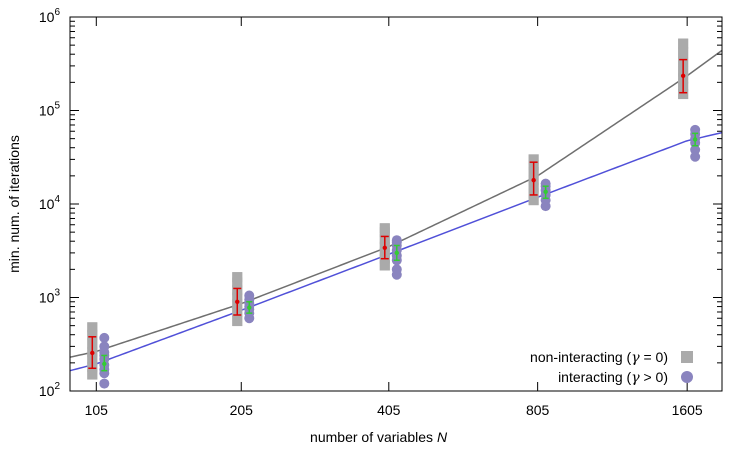 The image size is (747, 454). I want to click on legend-text-part: non-interacting (, so click(581, 357).